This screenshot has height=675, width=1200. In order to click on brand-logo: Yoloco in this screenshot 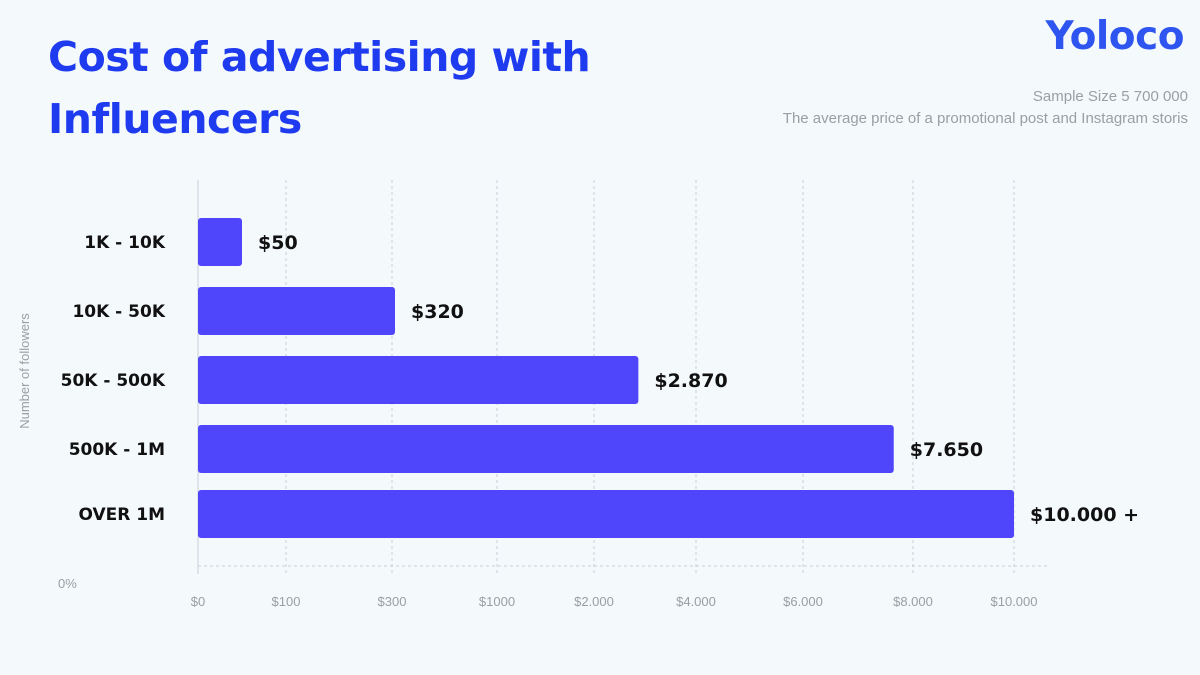, I will do `click(1114, 36)`.